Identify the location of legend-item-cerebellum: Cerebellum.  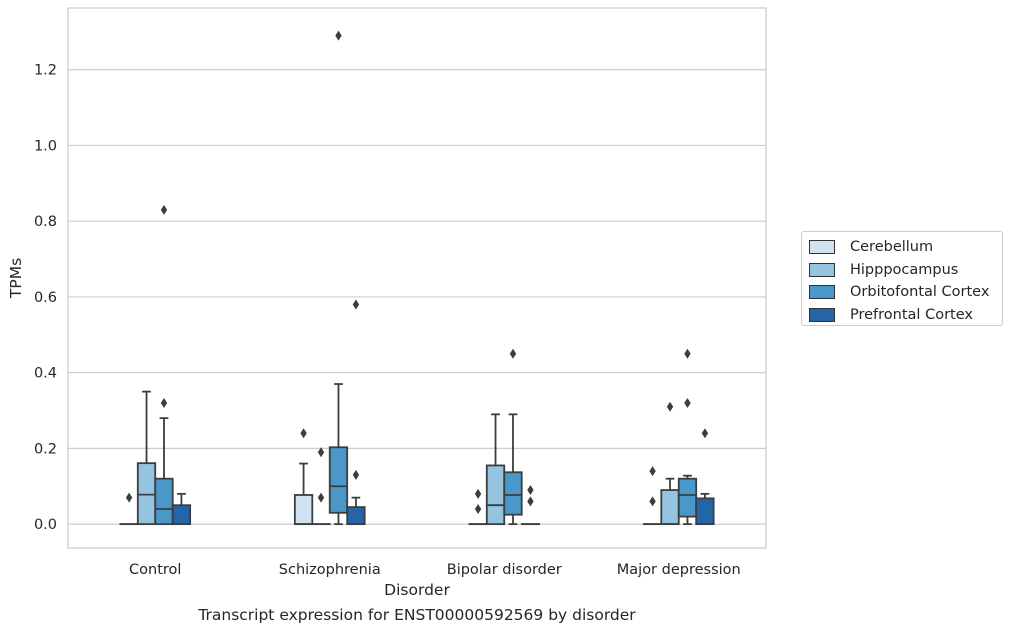
(902, 247).